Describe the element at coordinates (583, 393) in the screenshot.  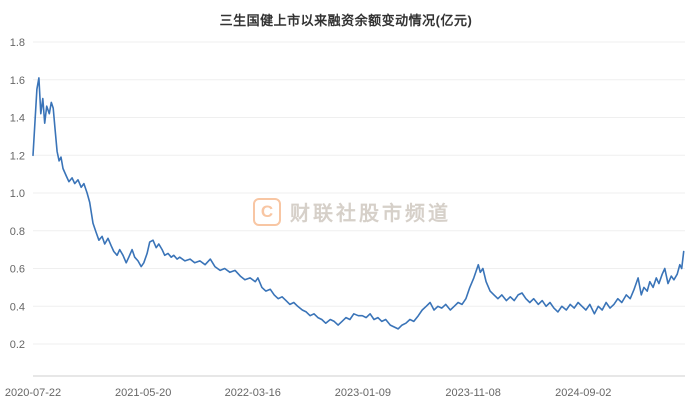
I see `svg-text: 2024-09-02` at that location.